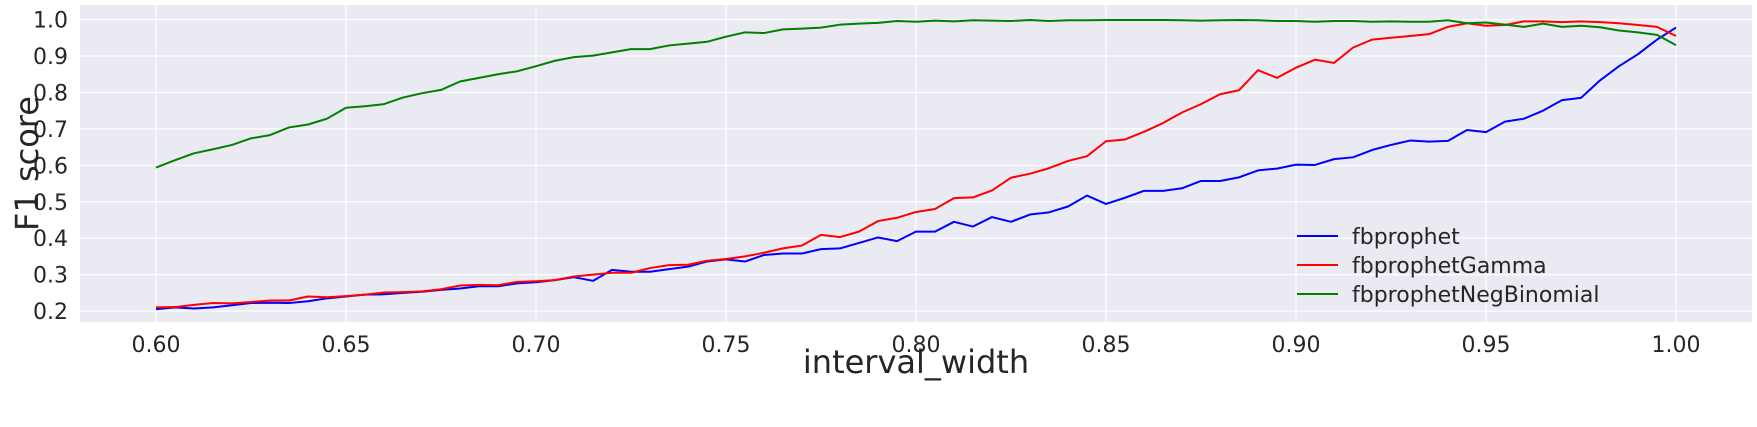 This screenshot has height=427, width=1757. I want to click on y-tick-label: 0.6, so click(50, 166).